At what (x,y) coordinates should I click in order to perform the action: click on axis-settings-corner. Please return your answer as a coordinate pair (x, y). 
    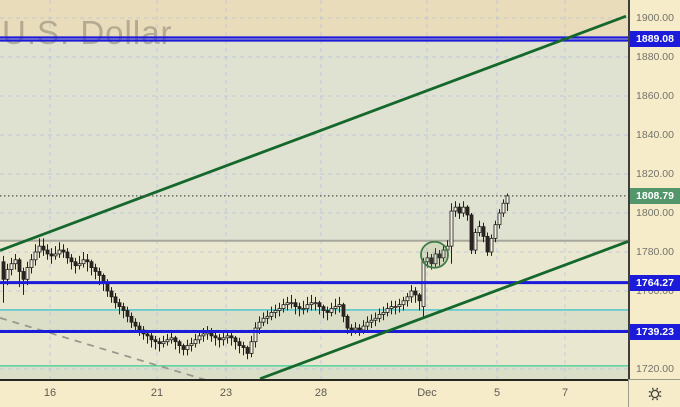
    Looking at the image, I should click on (654, 393).